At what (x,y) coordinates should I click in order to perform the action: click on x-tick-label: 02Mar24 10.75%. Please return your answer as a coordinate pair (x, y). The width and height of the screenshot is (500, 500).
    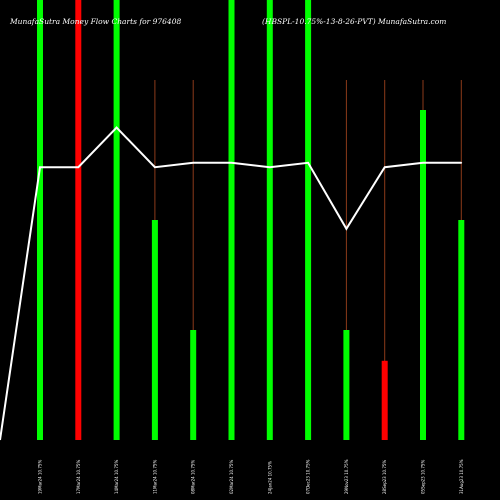
    Looking at the image, I should click on (231, 477).